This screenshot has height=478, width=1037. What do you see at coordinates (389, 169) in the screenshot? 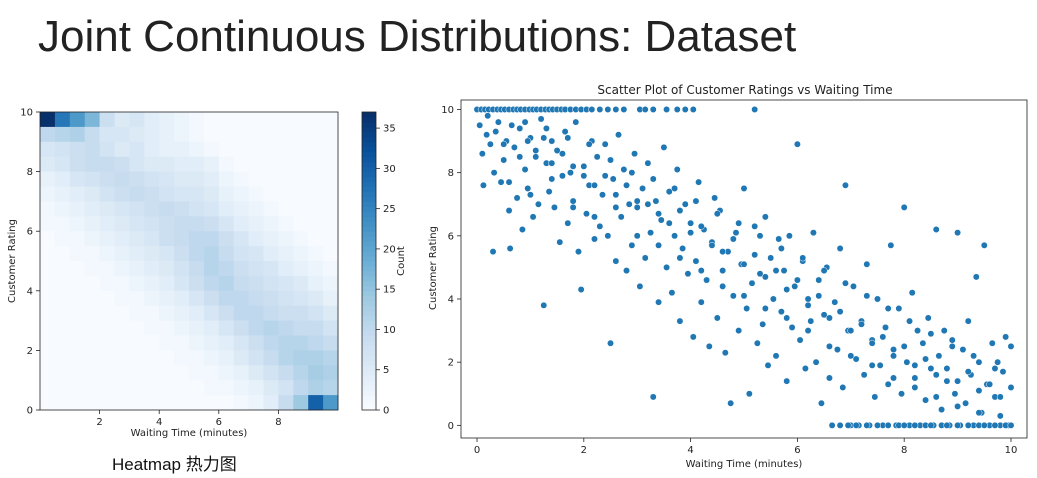
I see `colorbar-tick-label: 30` at bounding box center [389, 169].